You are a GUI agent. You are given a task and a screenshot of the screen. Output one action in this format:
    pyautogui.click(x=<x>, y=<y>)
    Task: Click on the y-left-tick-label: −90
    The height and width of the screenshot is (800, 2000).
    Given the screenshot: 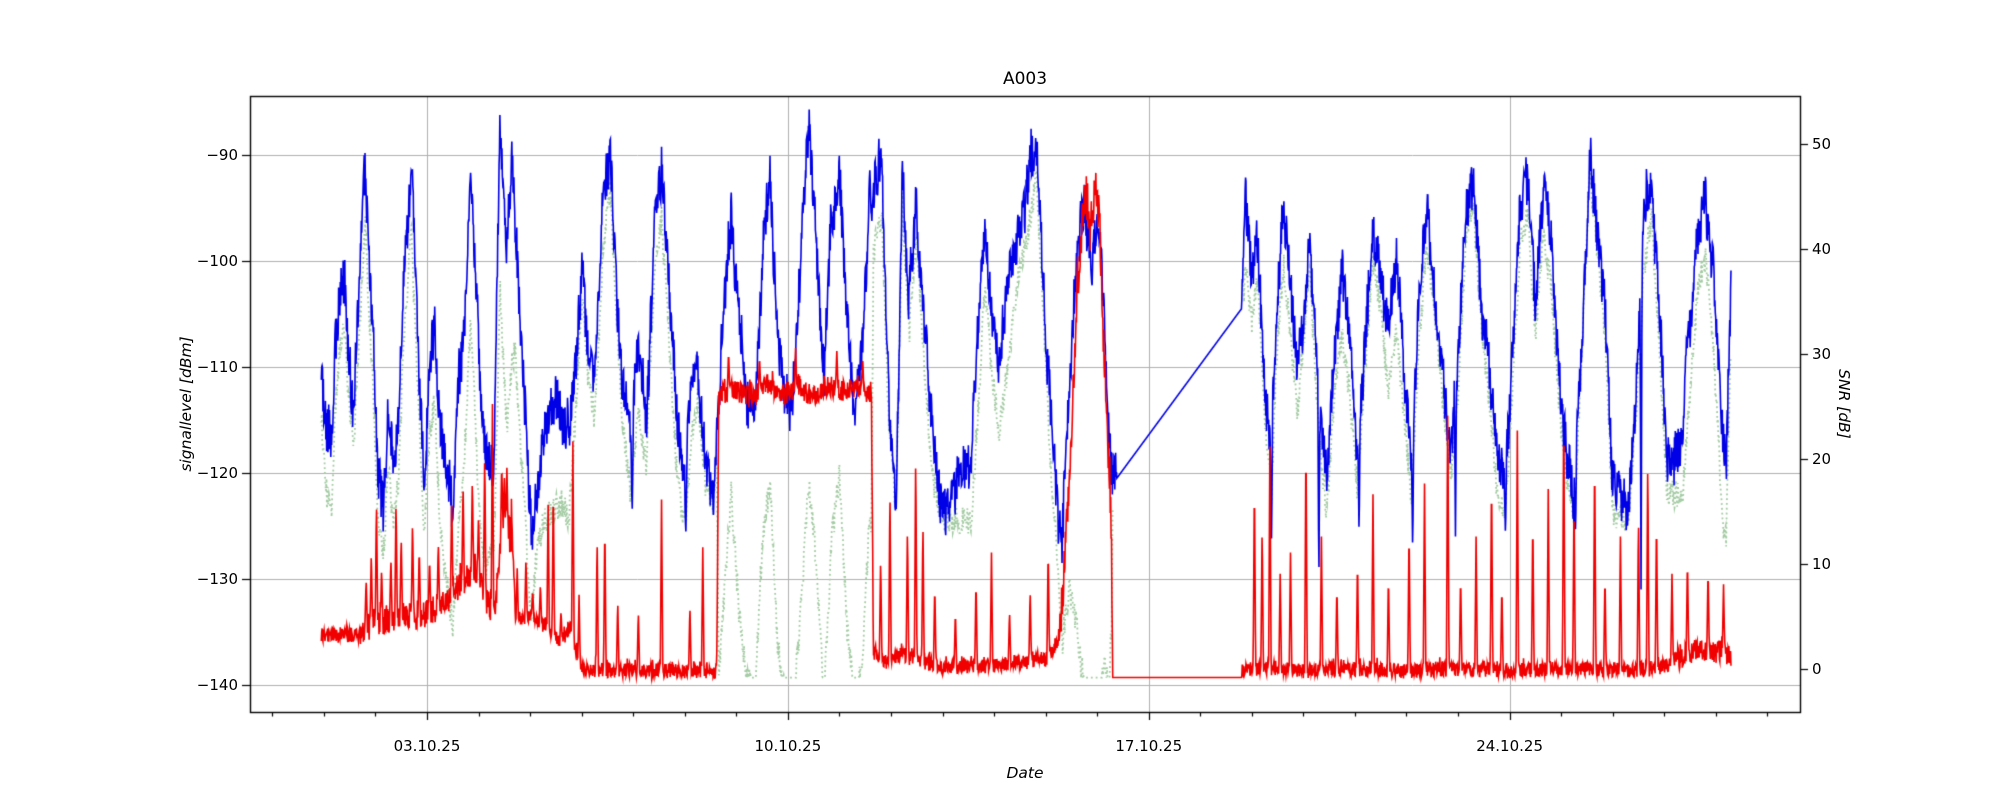 What is the action you would take?
    pyautogui.click(x=222, y=155)
    